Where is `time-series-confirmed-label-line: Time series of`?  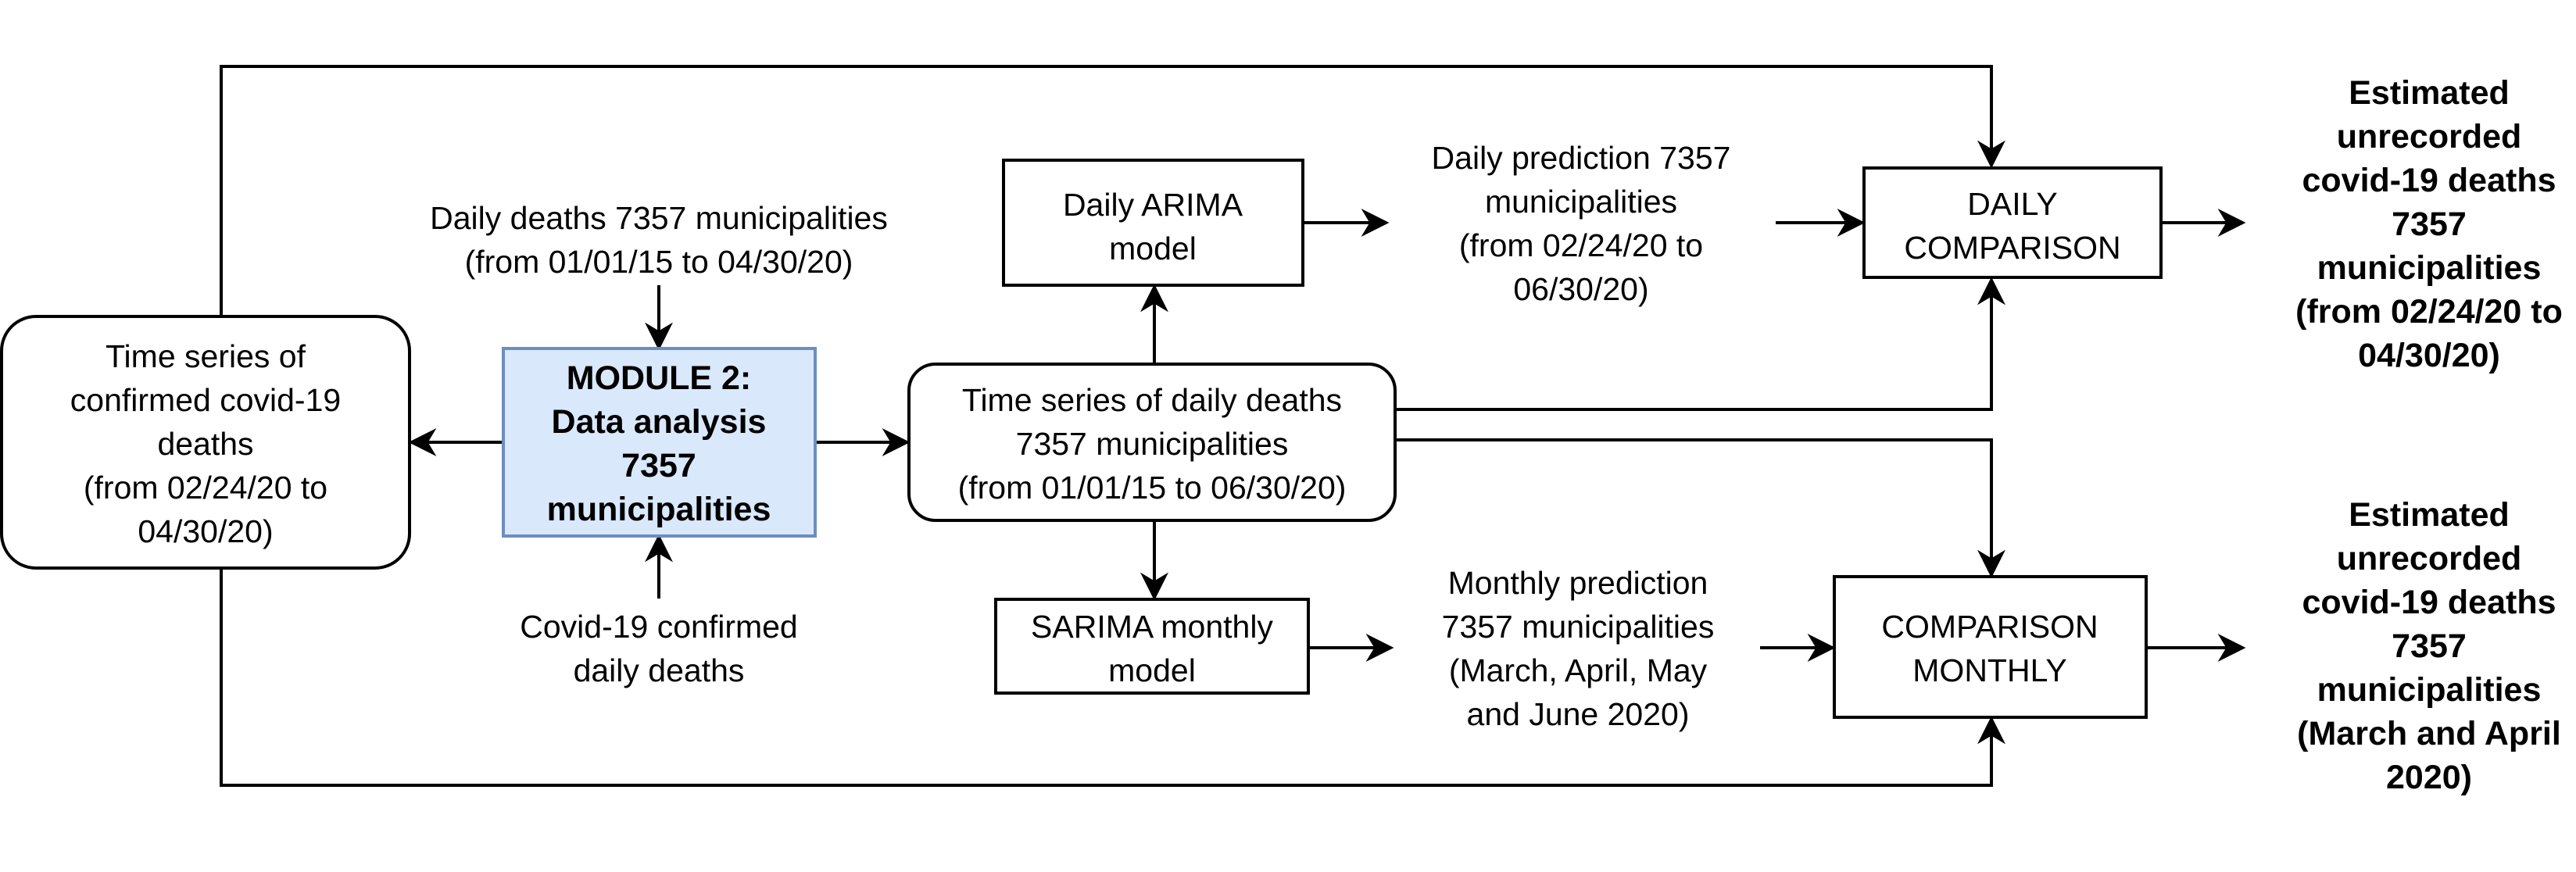
time-series-confirmed-label-line: Time series of is located at coordinates (206, 356).